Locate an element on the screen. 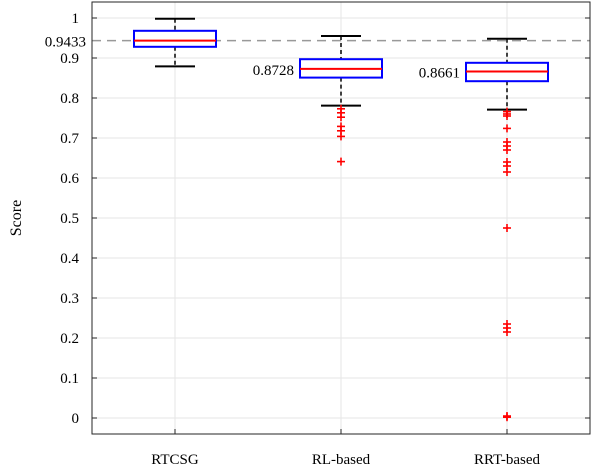  y-tick-label: 1 is located at coordinates (76, 19).